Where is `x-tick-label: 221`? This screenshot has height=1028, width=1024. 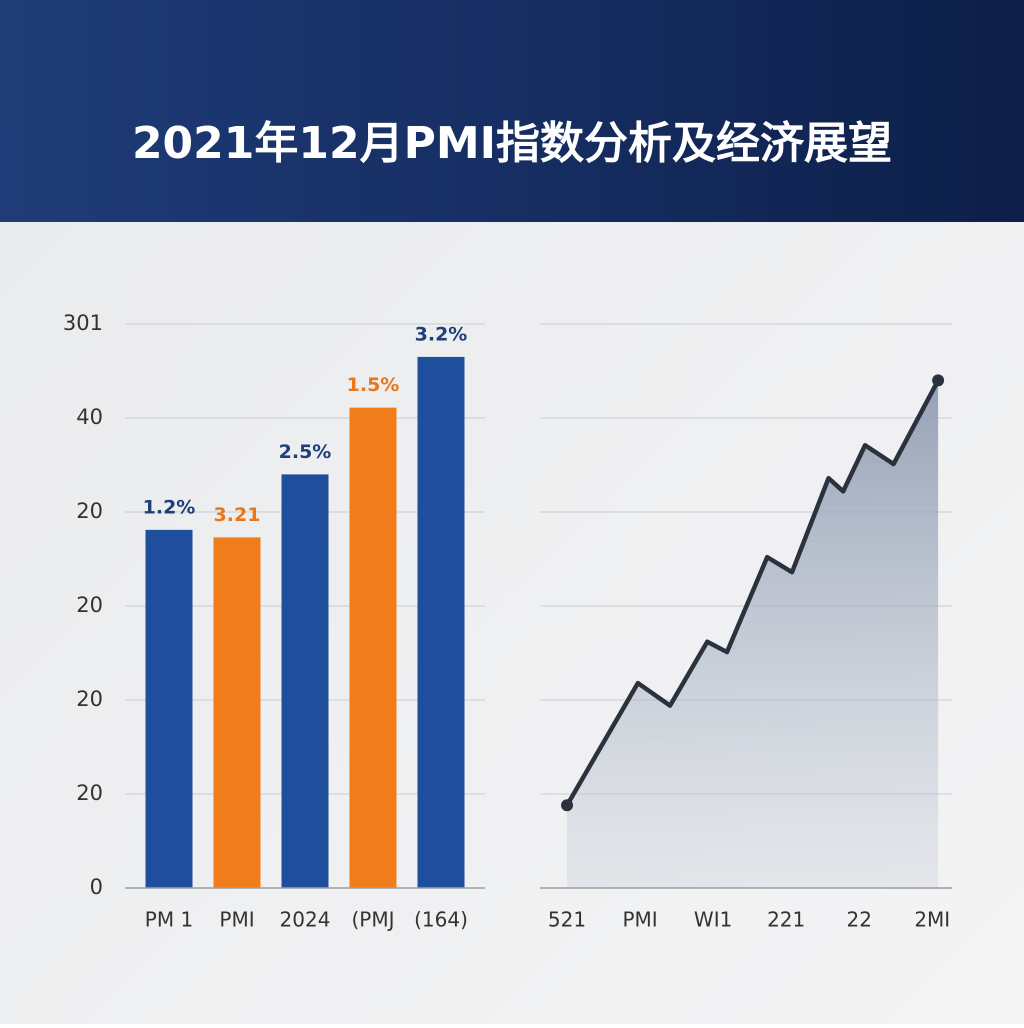 x-tick-label: 221 is located at coordinates (786, 920).